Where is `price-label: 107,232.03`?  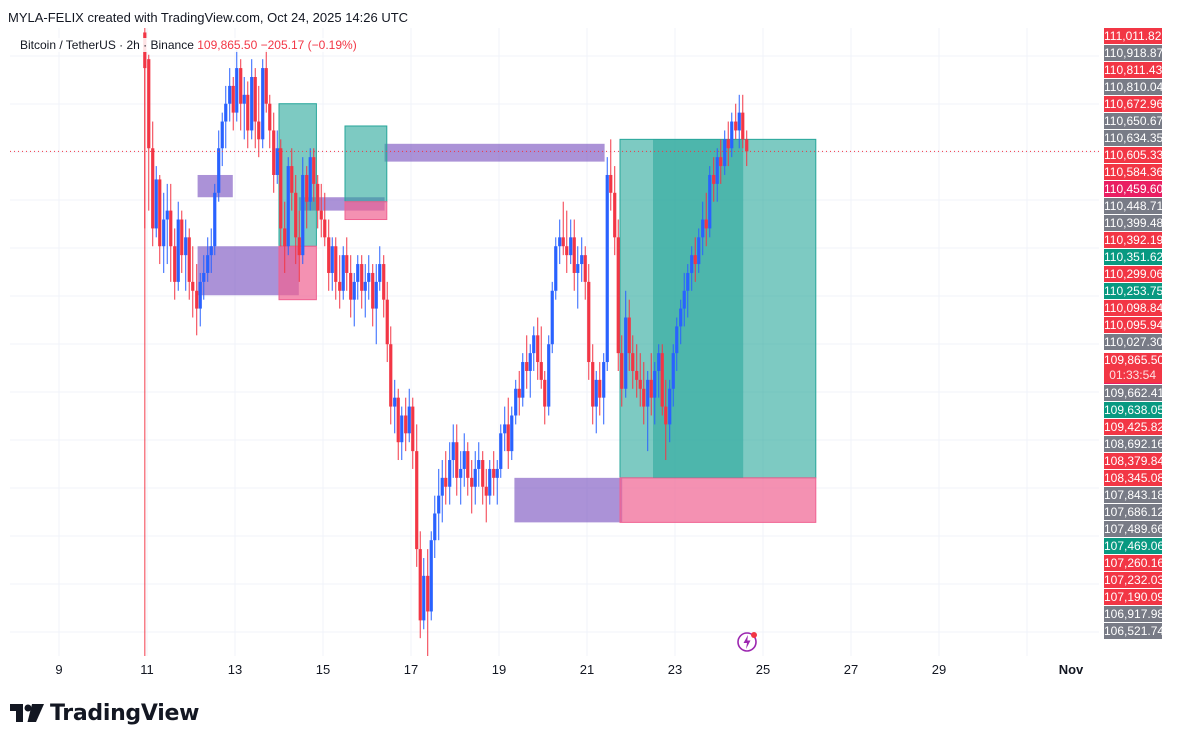 price-label: 107,232.03 is located at coordinates (1134, 580).